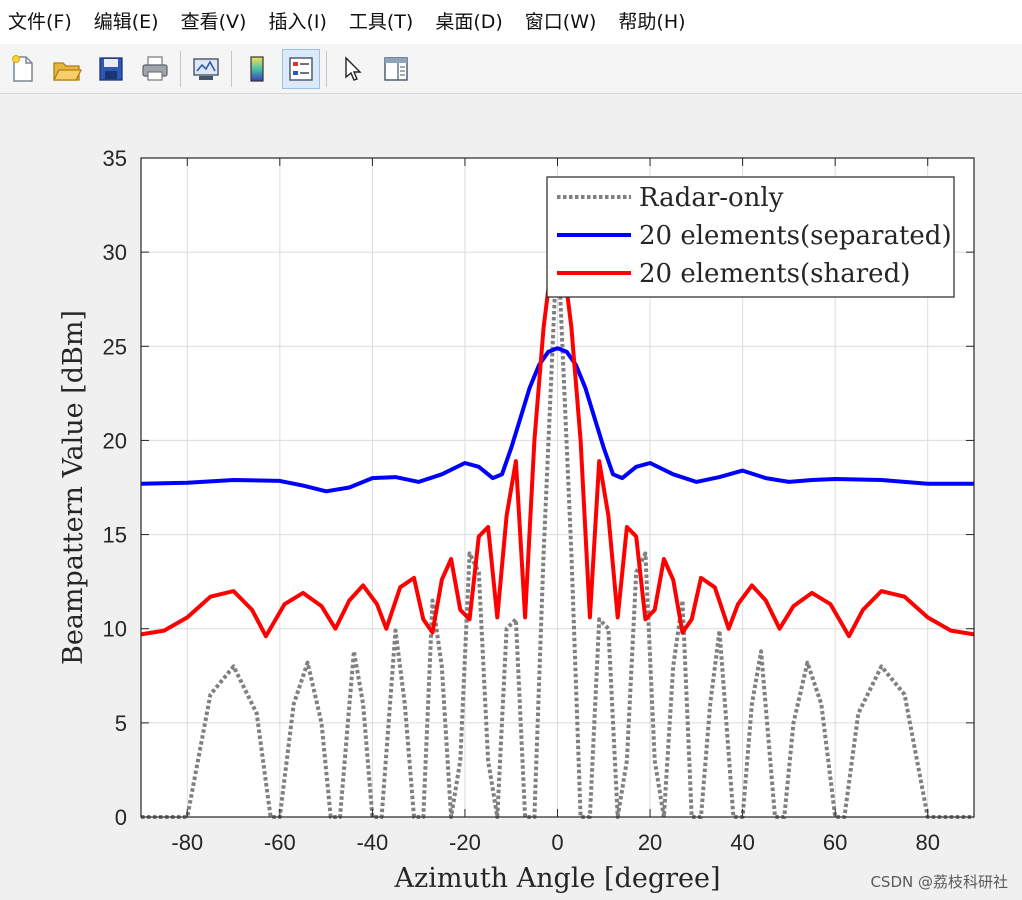  What do you see at coordinates (40, 22) in the screenshot?
I see `menu-file: 文件(F)` at bounding box center [40, 22].